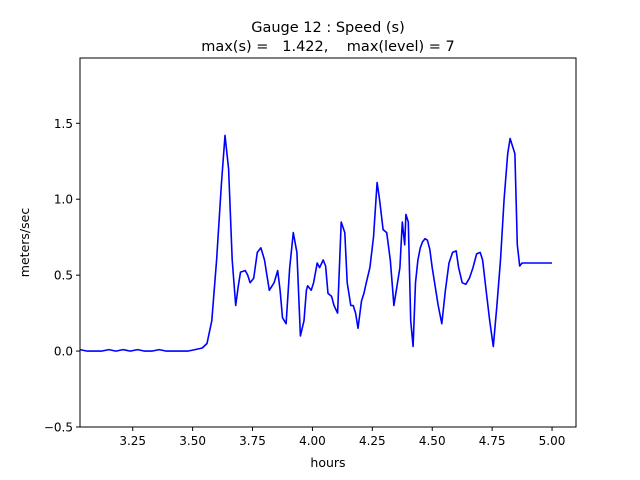  I want to click on y-tick-label: 1.0, so click(63, 200).